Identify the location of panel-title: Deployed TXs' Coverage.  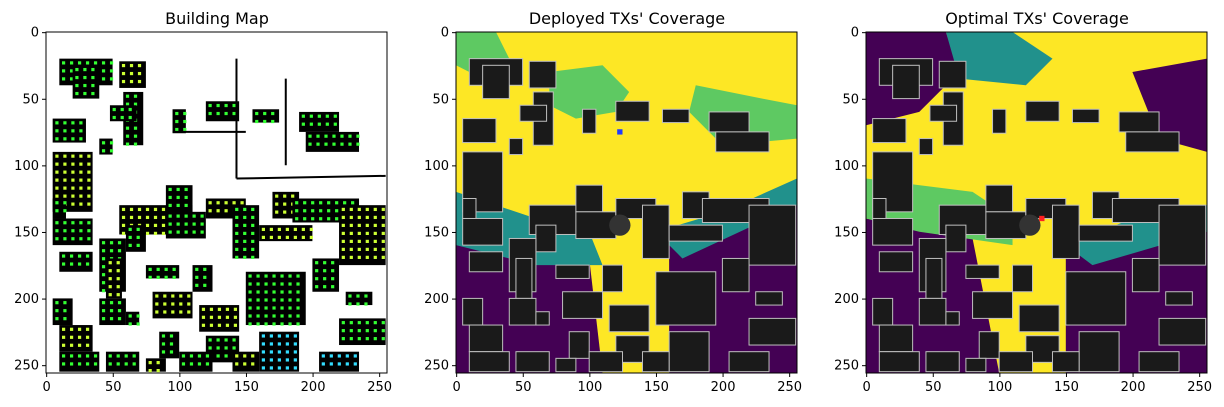
(627, 18).